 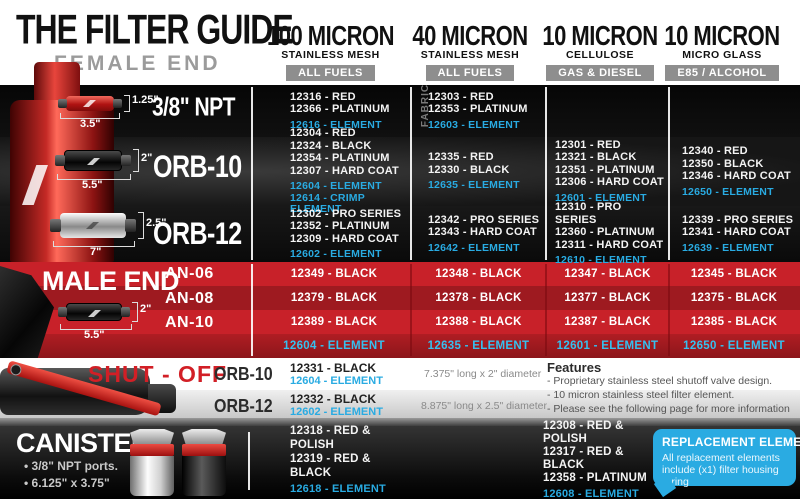 What do you see at coordinates (197, 234) in the screenshot?
I see `row-label-orb12: ORB-12` at bounding box center [197, 234].